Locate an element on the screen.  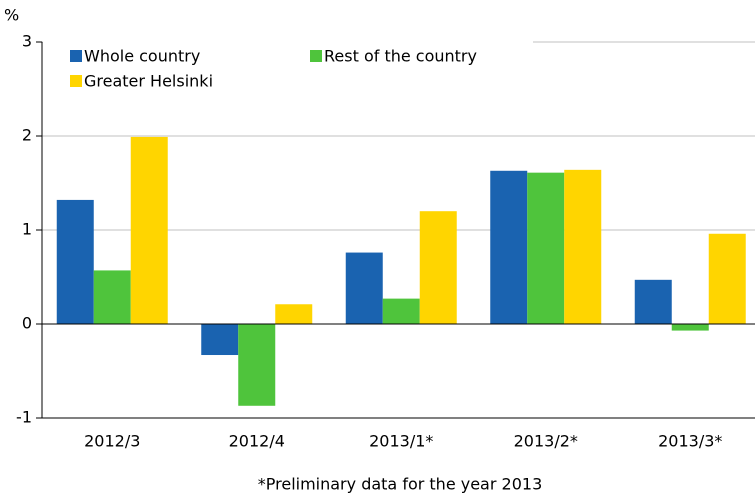
y-tick-label: 2 is located at coordinates (27, 135).